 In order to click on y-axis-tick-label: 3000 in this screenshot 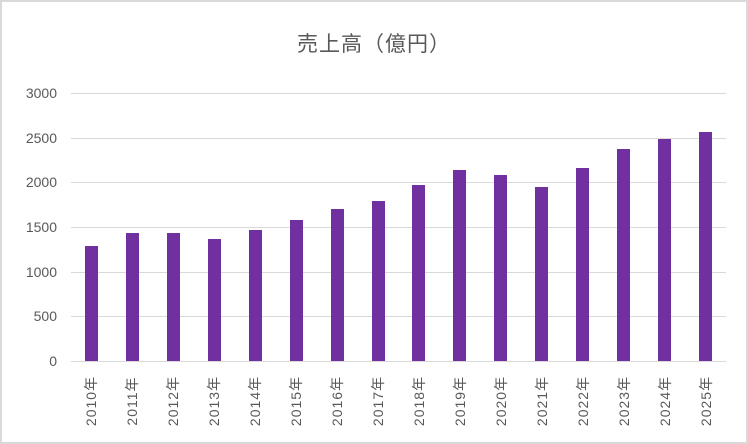, I will do `click(41, 93)`.